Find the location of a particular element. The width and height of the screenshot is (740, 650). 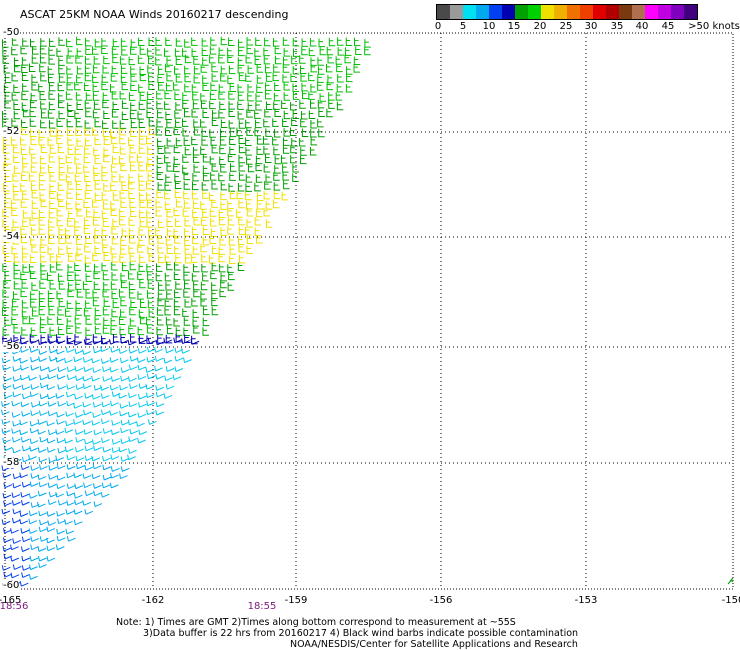

longitude-label: -156 is located at coordinates (441, 600).